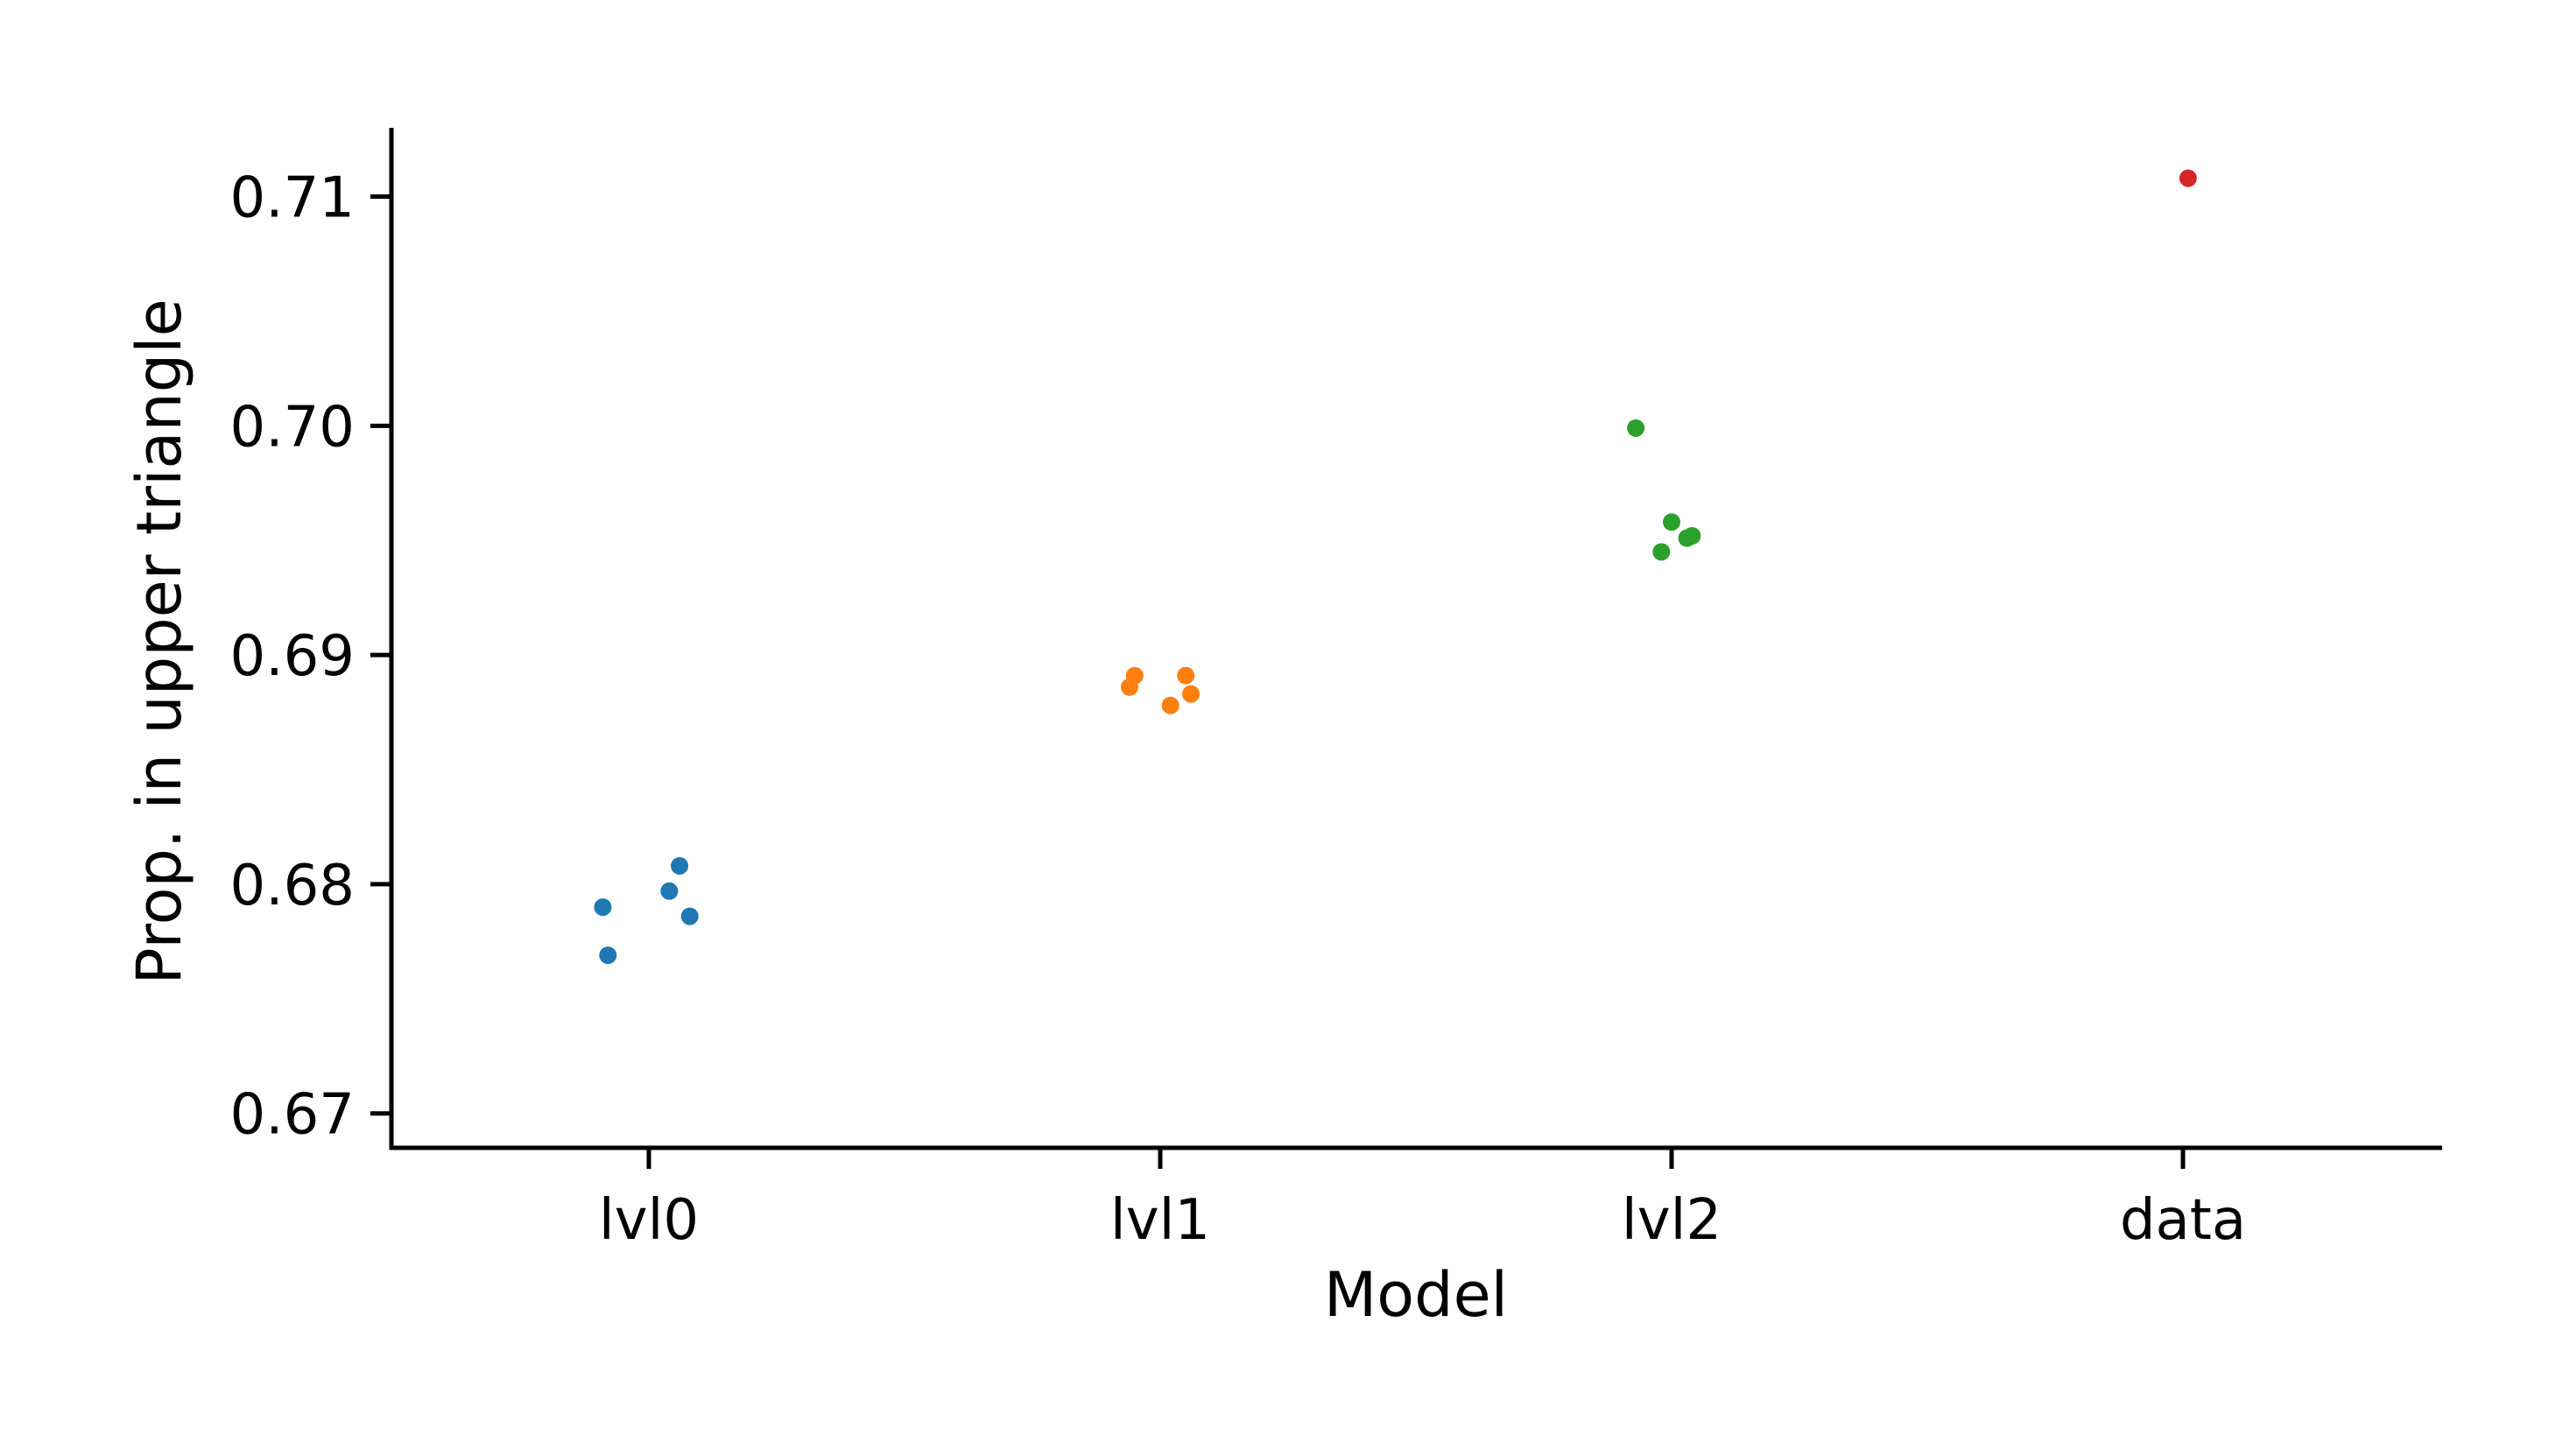 Image resolution: width=2556 pixels, height=1456 pixels. What do you see at coordinates (293, 656) in the screenshot?
I see `y-tick-label: 0.69` at bounding box center [293, 656].